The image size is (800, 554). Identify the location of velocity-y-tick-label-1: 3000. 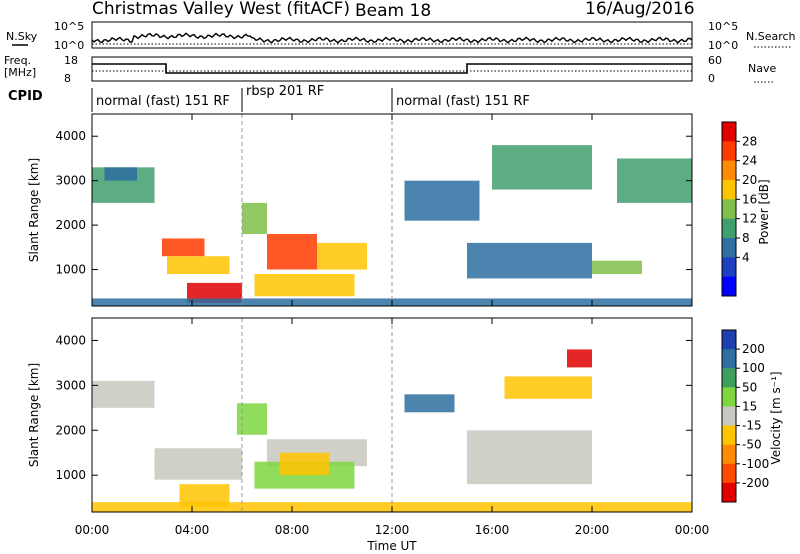
(70, 385).